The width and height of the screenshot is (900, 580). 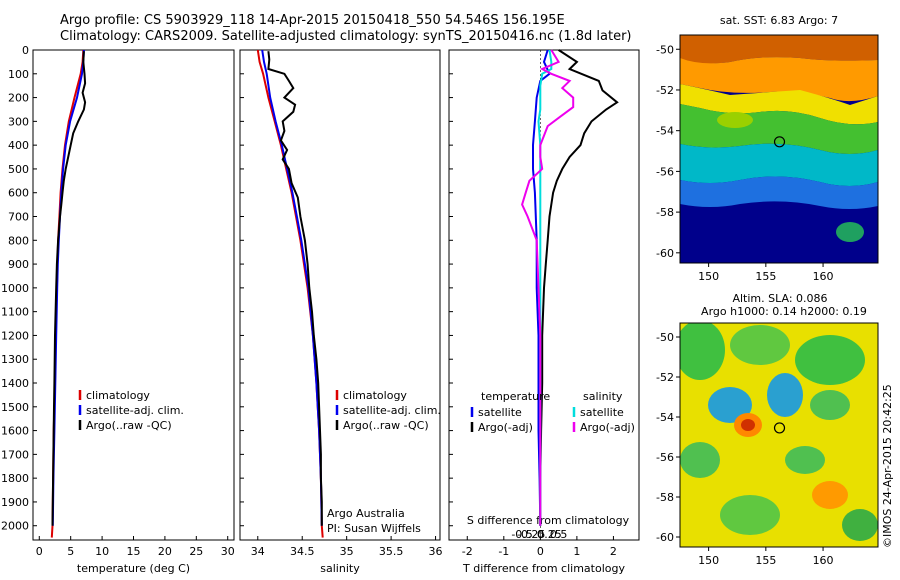 I want to click on salinity-diff-tick-label: 0.25, so click(x=549, y=534).